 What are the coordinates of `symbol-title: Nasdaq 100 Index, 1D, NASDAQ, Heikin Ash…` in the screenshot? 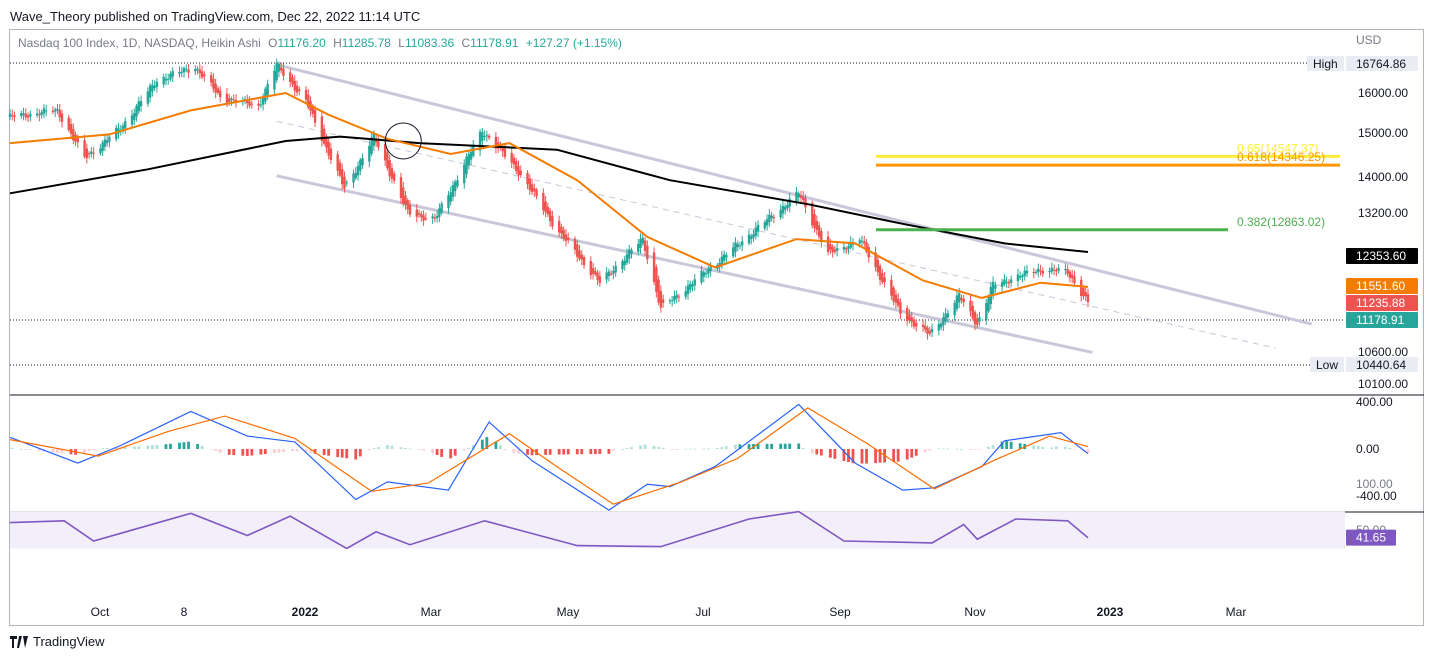 It's located at (139, 43).